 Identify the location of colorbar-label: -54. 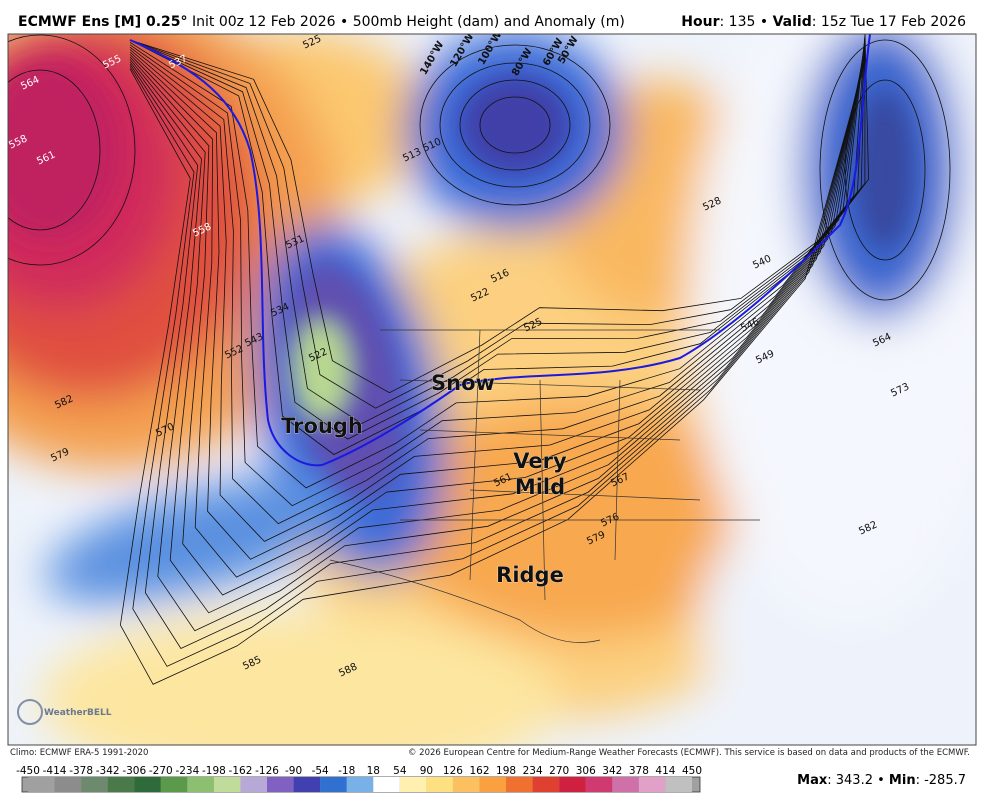
(320, 771).